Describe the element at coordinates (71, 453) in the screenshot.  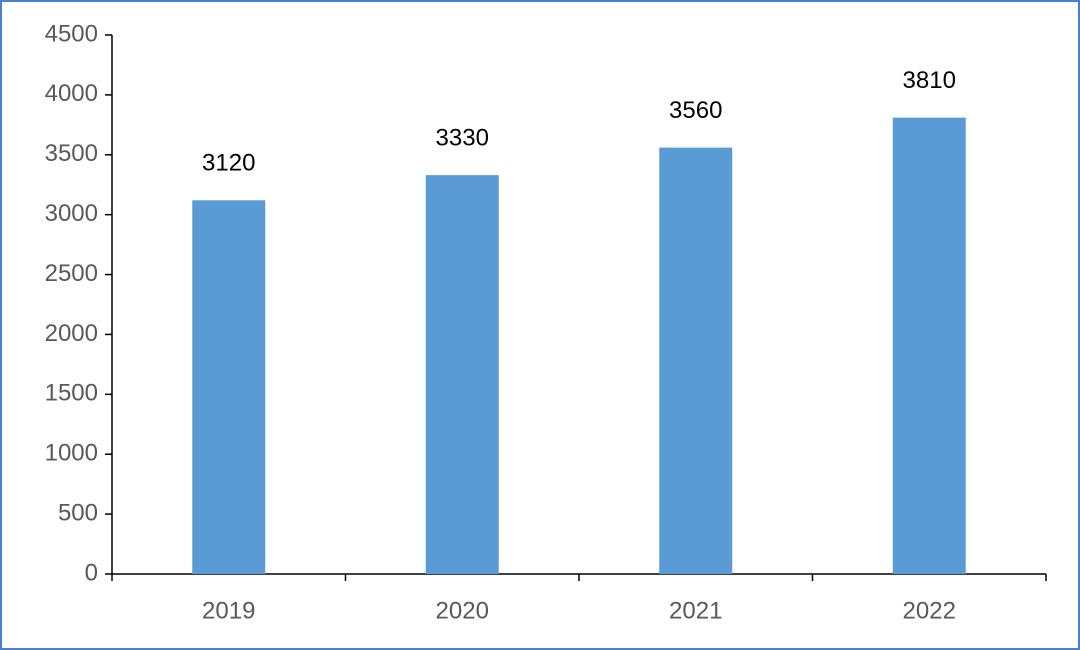
I see `y-tick-label: 1000` at that location.